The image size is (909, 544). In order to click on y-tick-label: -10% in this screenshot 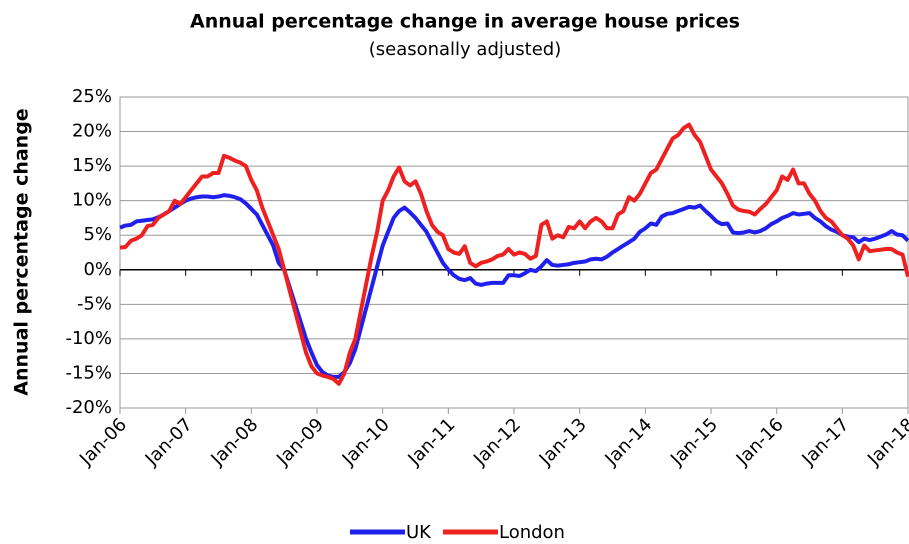, I will do `click(88, 338)`.